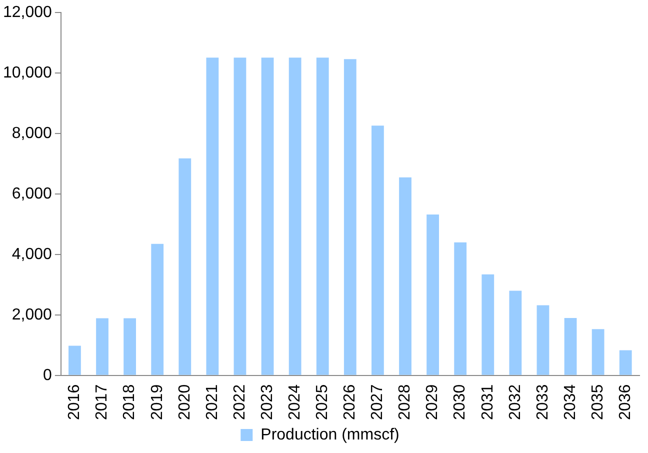 Image resolution: width=648 pixels, height=453 pixels. Describe the element at coordinates (377, 402) in the screenshot. I see `x-tick-label: 2027` at that location.